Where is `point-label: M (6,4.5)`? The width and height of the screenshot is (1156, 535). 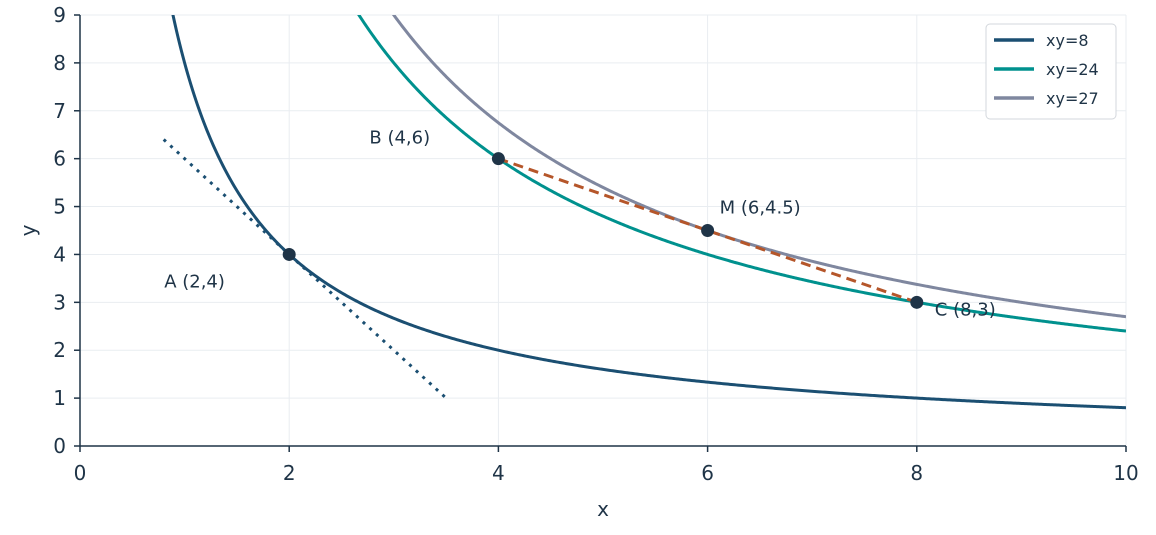 point-label: M (6,4.5) is located at coordinates (760, 208).